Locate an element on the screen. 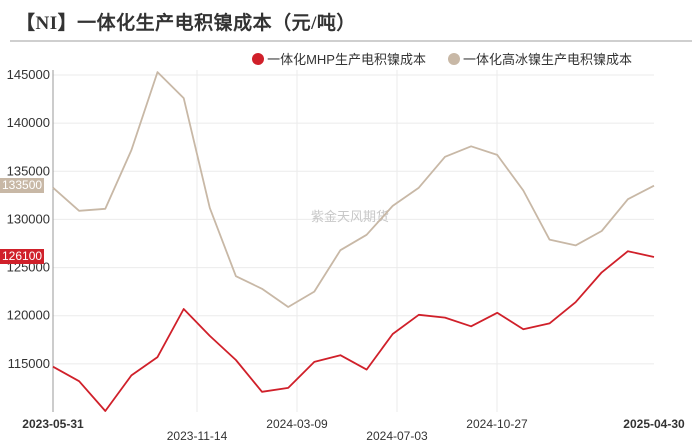  legend-item-high-ice: 一体化高冰镍生产电积镍成本 is located at coordinates (539, 58).